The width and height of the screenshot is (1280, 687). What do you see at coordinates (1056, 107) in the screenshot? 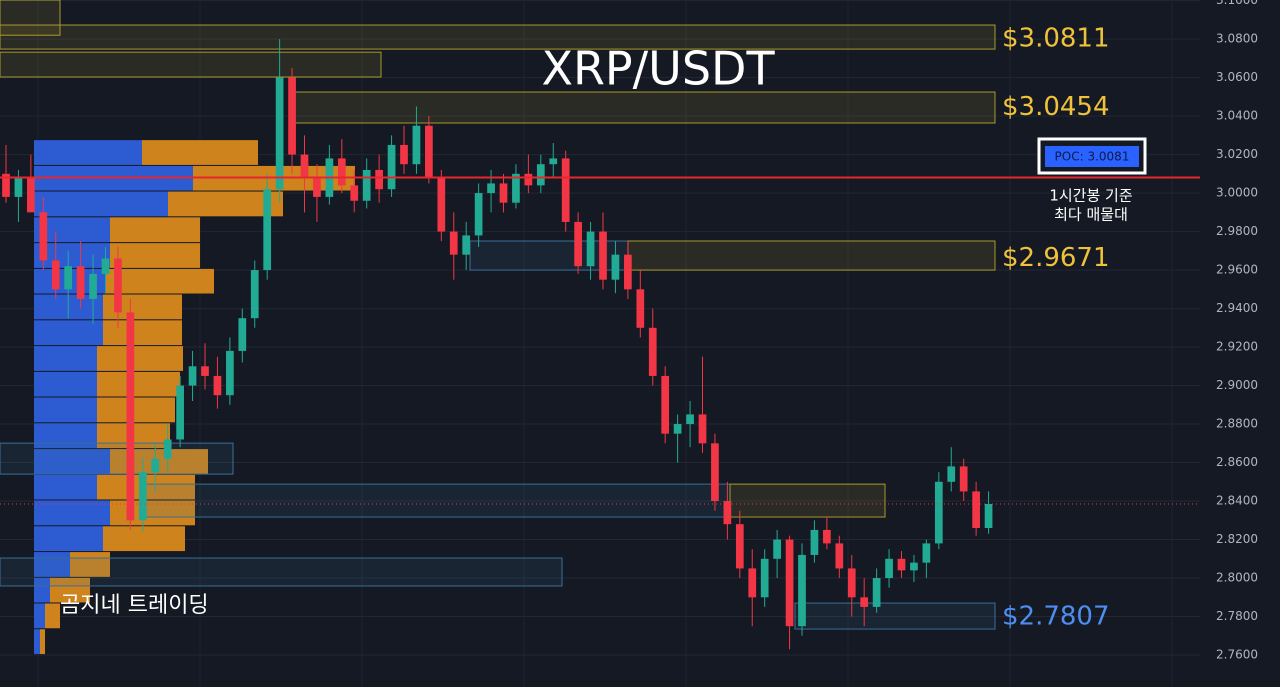
I see `level-label: $3.0454` at bounding box center [1056, 107].